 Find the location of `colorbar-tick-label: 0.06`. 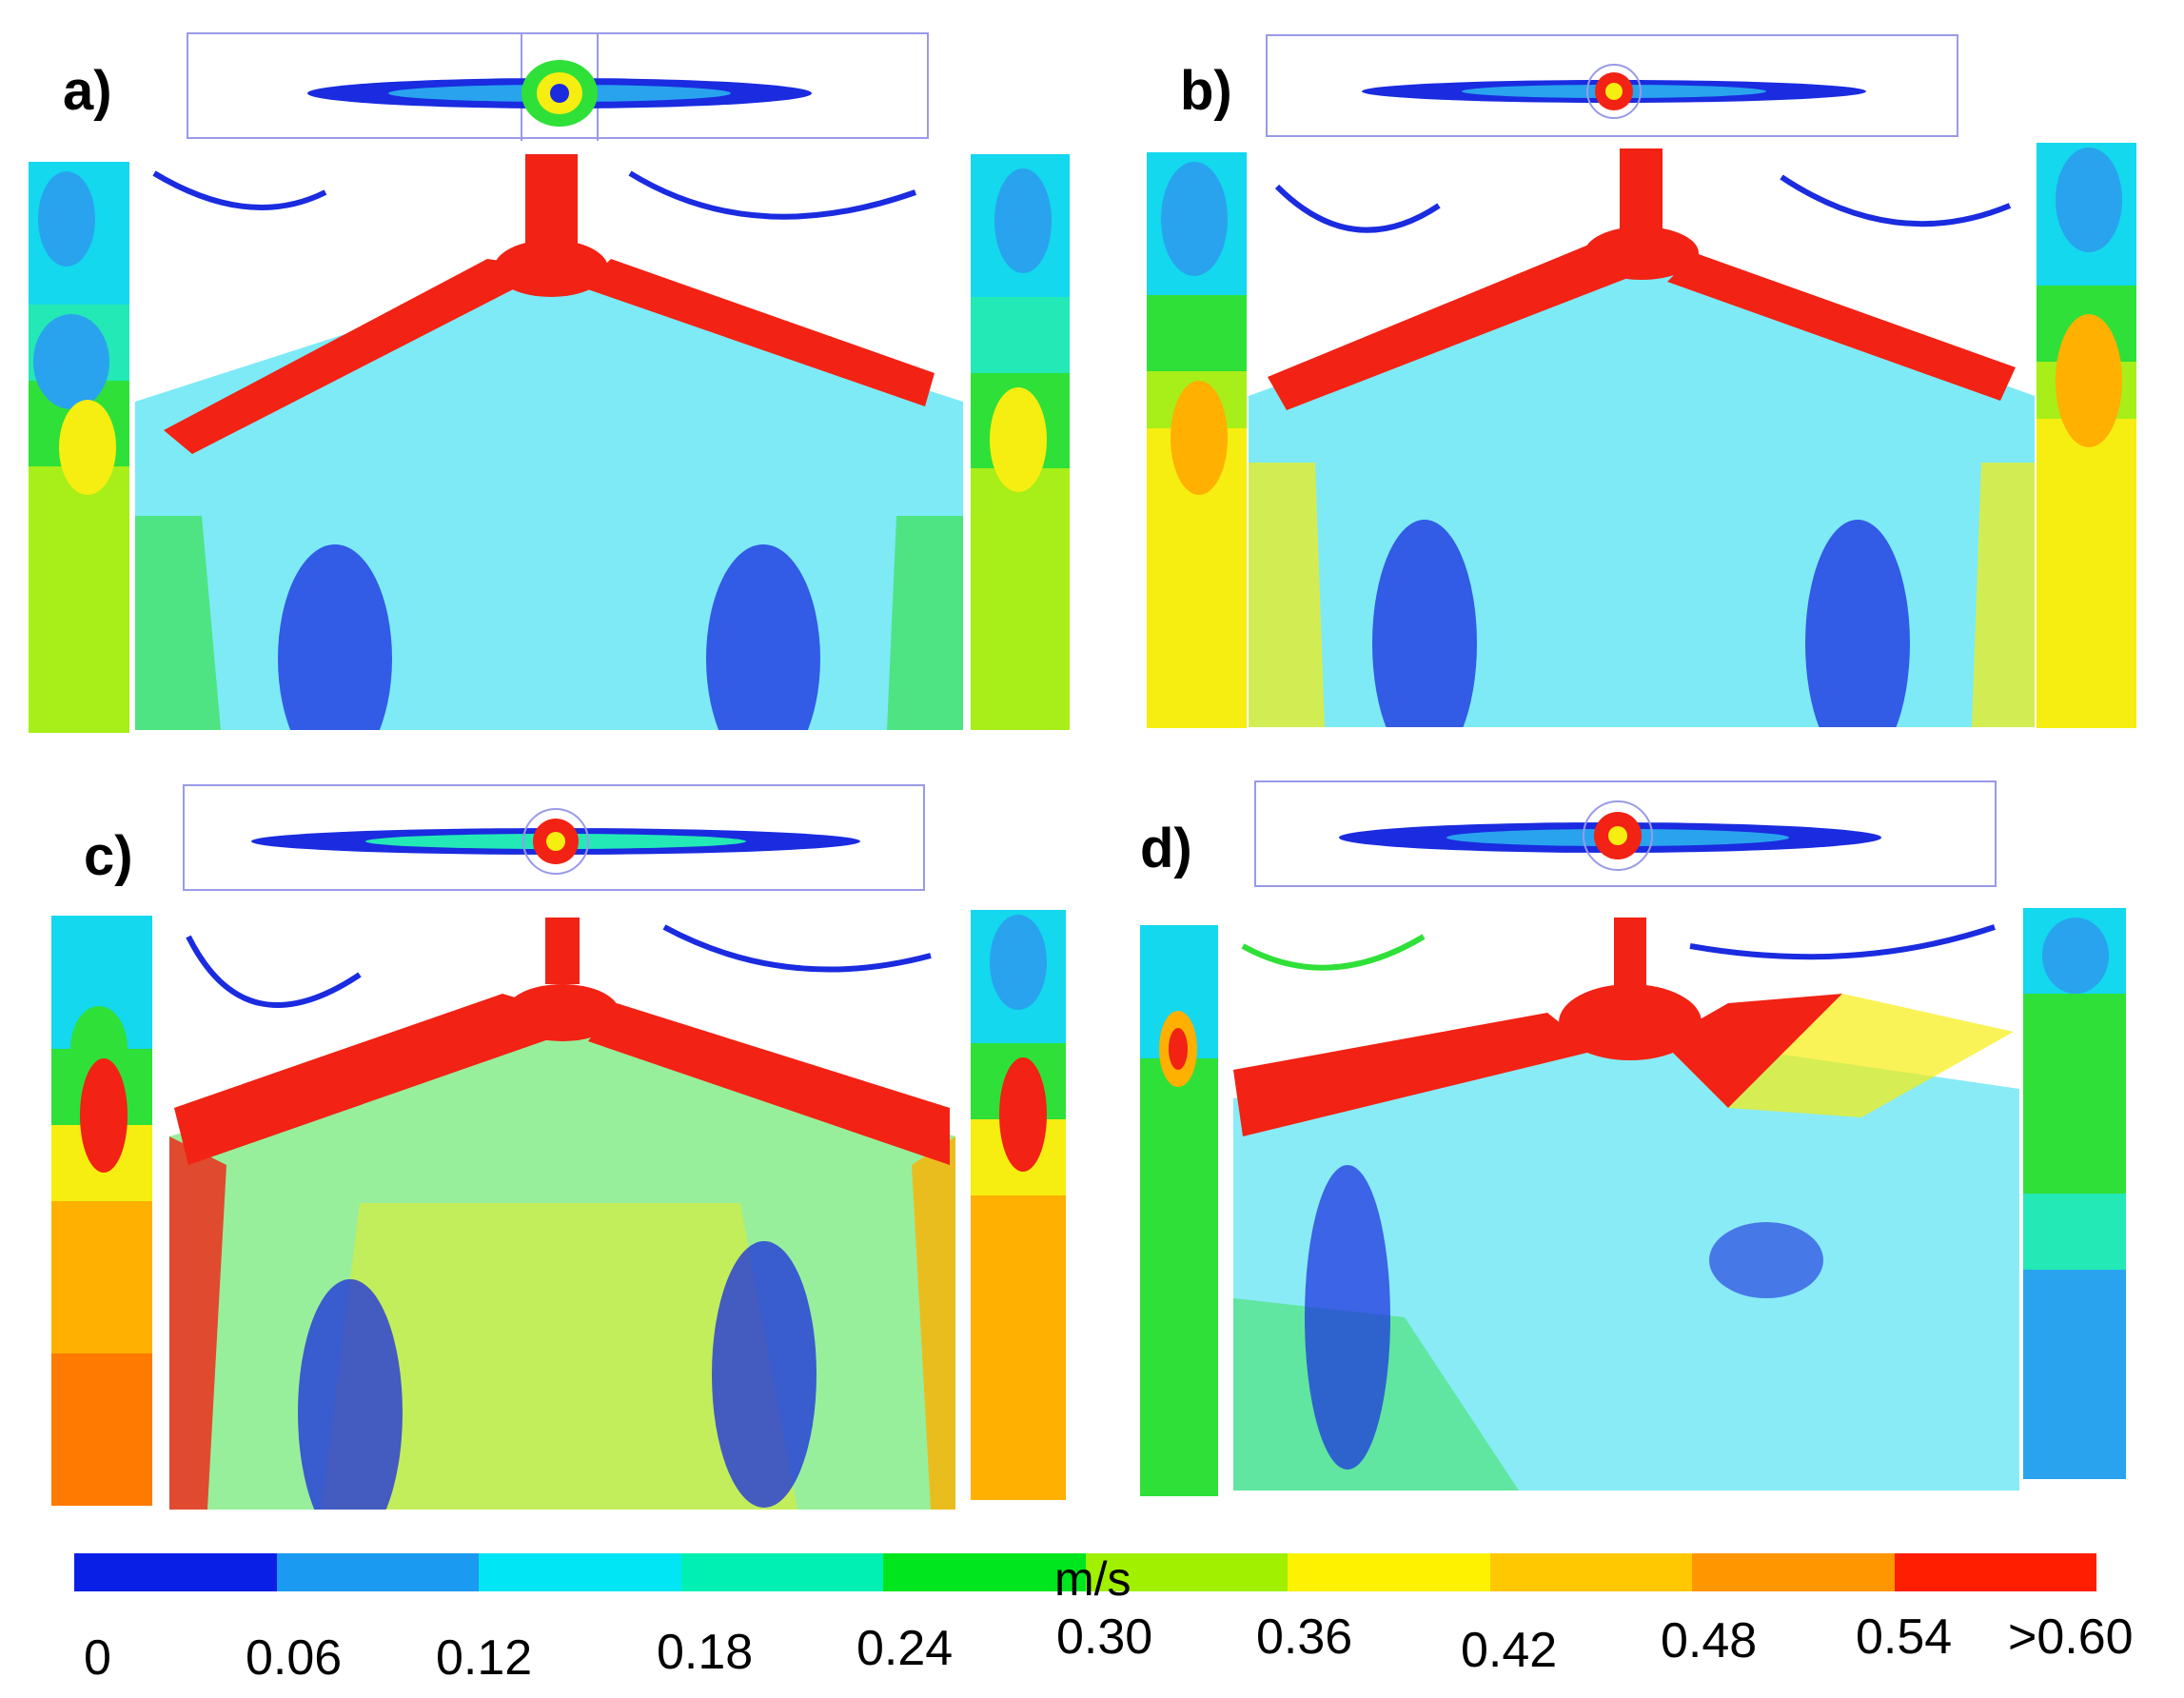

colorbar-tick-label: 0.06 is located at coordinates (294, 1658).